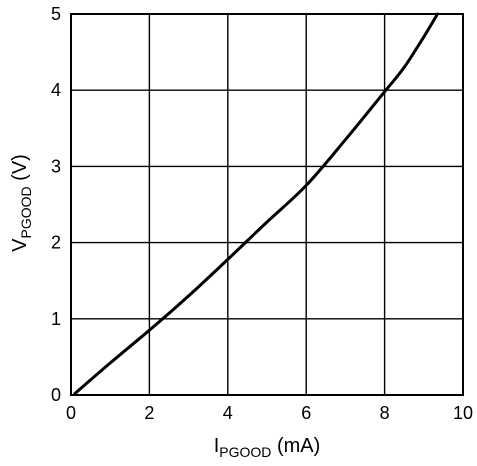  What do you see at coordinates (56, 14) in the screenshot?
I see `y-tick-label: 5` at bounding box center [56, 14].